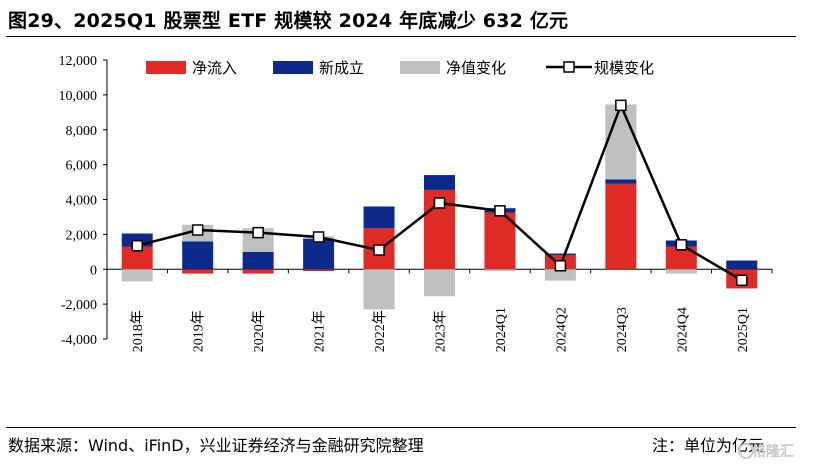 This screenshot has width=827, height=469. What do you see at coordinates (624, 68) in the screenshot?
I see `legend-label: 规模变化` at bounding box center [624, 68].